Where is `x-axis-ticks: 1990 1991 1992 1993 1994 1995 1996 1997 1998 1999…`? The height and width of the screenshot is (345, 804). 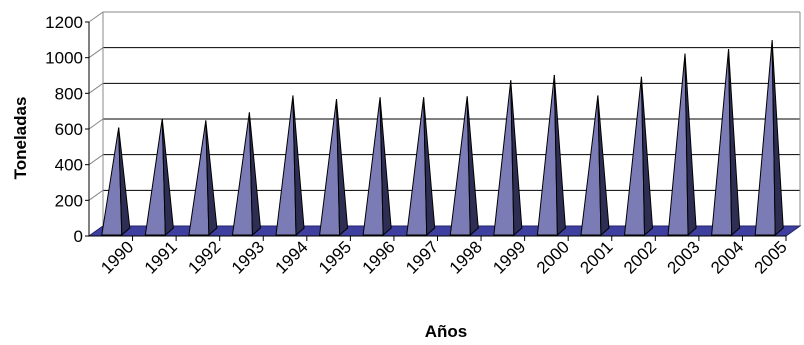
x-axis-ticks: 1990 1991 1992 1993 1994 1995 1996 1997 1998 1999… is located at coordinates (444, 257).